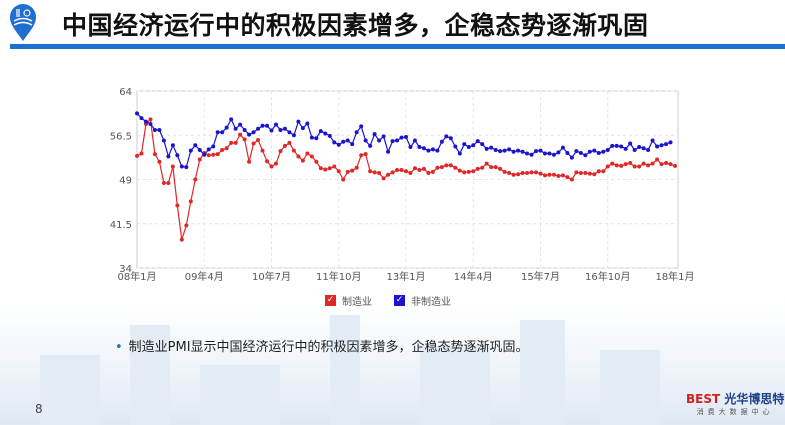 This screenshot has width=785, height=425. I want to click on x-tick-label: 11年10月, so click(338, 276).